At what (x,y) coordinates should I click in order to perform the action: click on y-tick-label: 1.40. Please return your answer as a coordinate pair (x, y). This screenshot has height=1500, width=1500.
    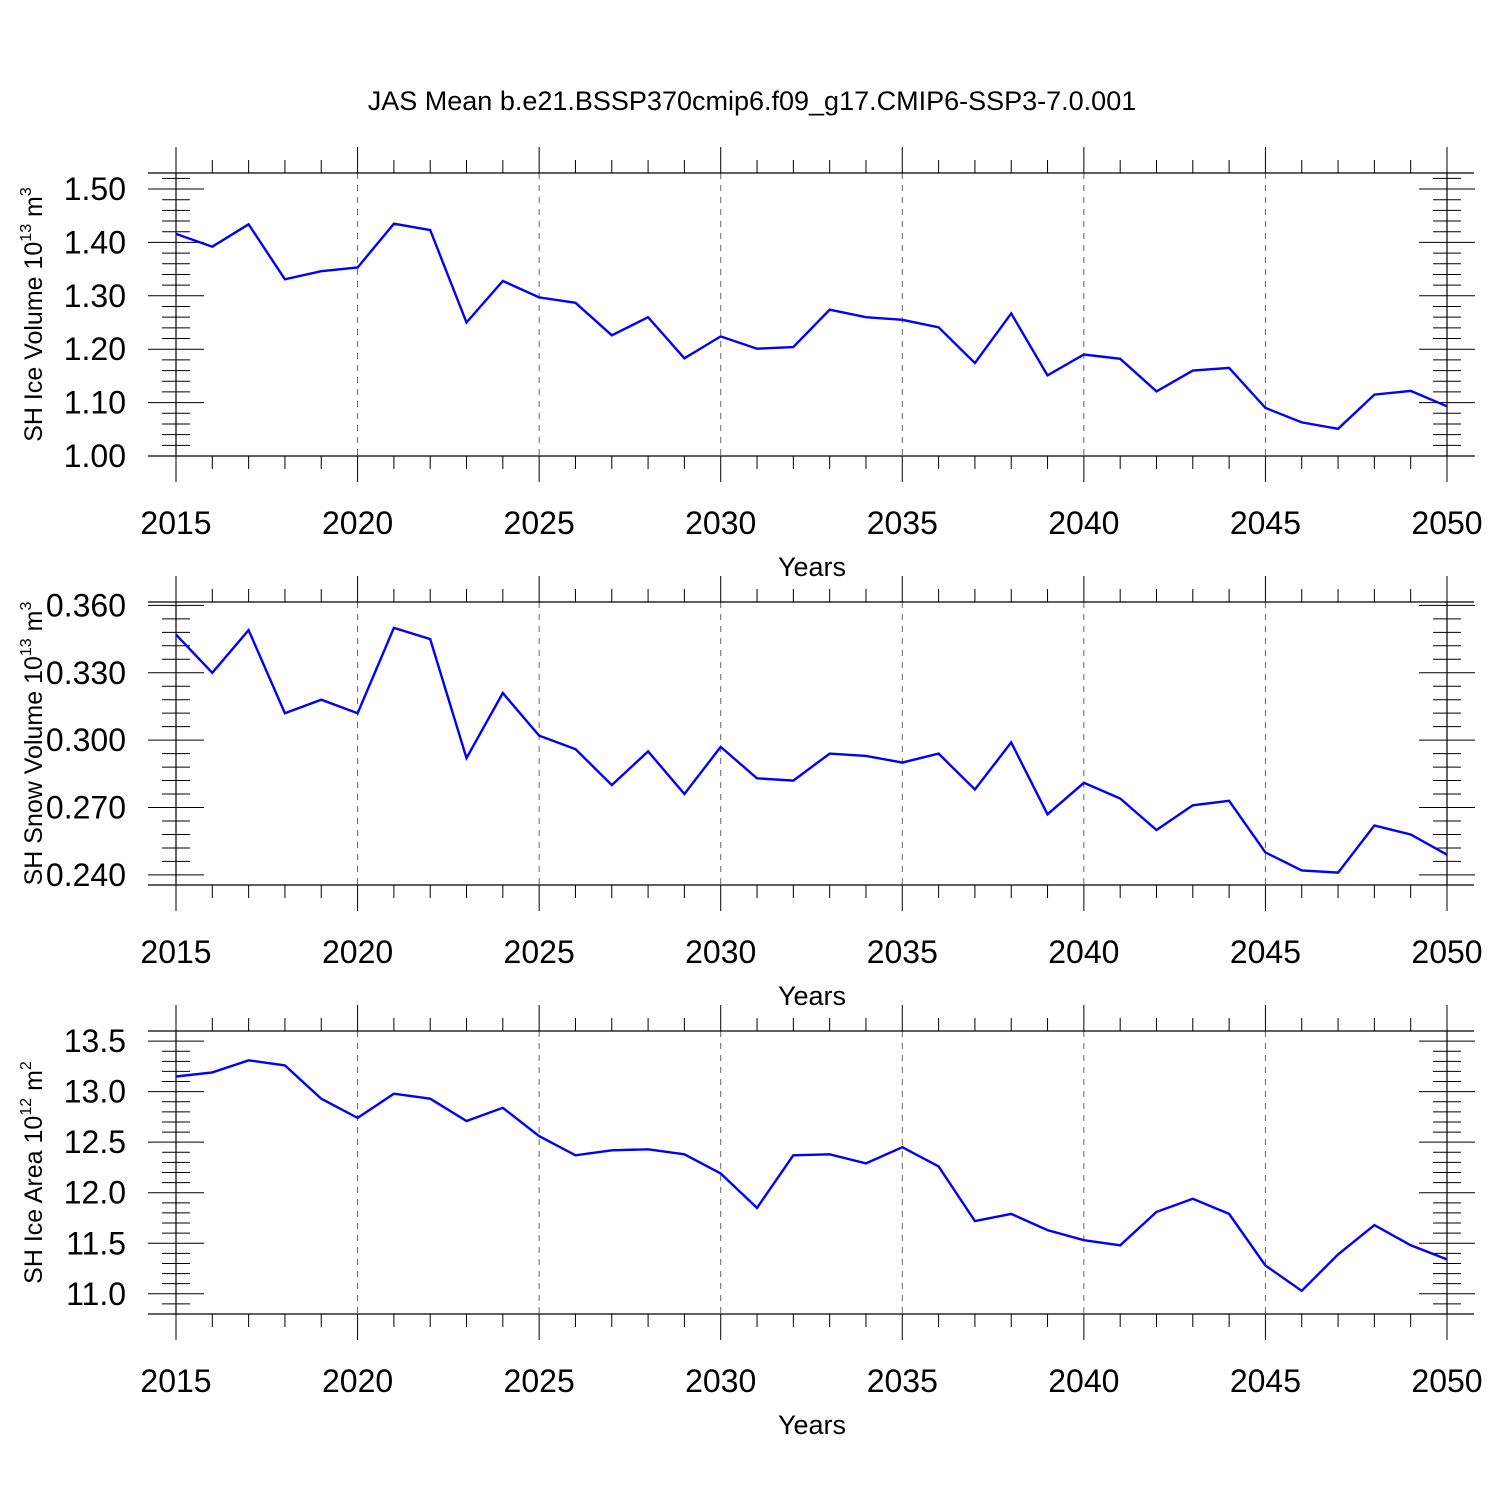
    Looking at the image, I should click on (95, 242).